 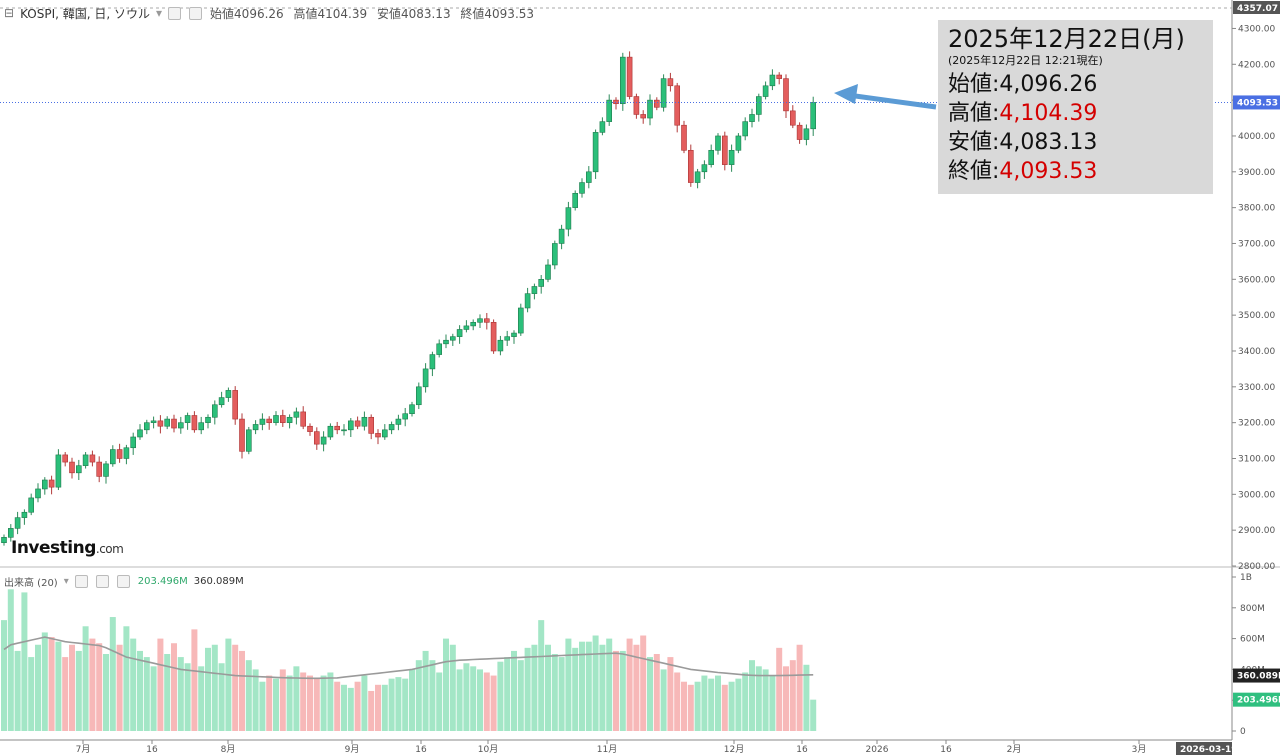 What do you see at coordinates (9, 13) in the screenshot?
I see `collapse-icon: ⊟` at bounding box center [9, 13].